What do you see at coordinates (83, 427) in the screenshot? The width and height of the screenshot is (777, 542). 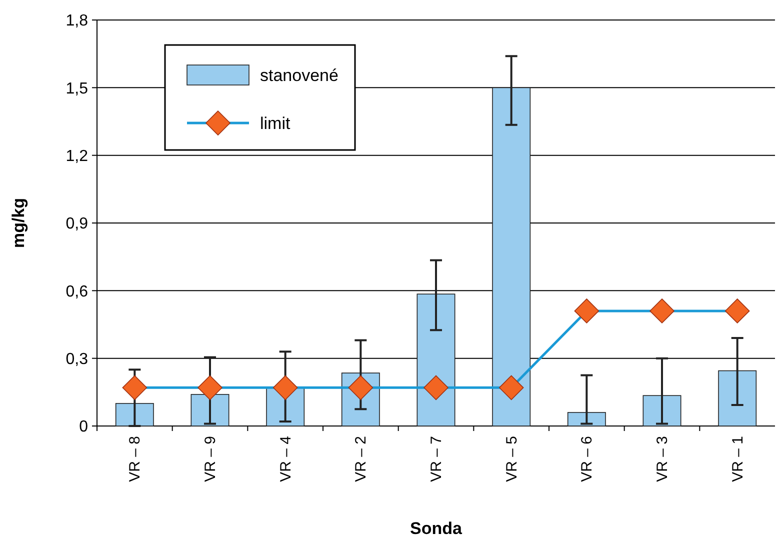 I see `y-tick-label: 0` at bounding box center [83, 427].